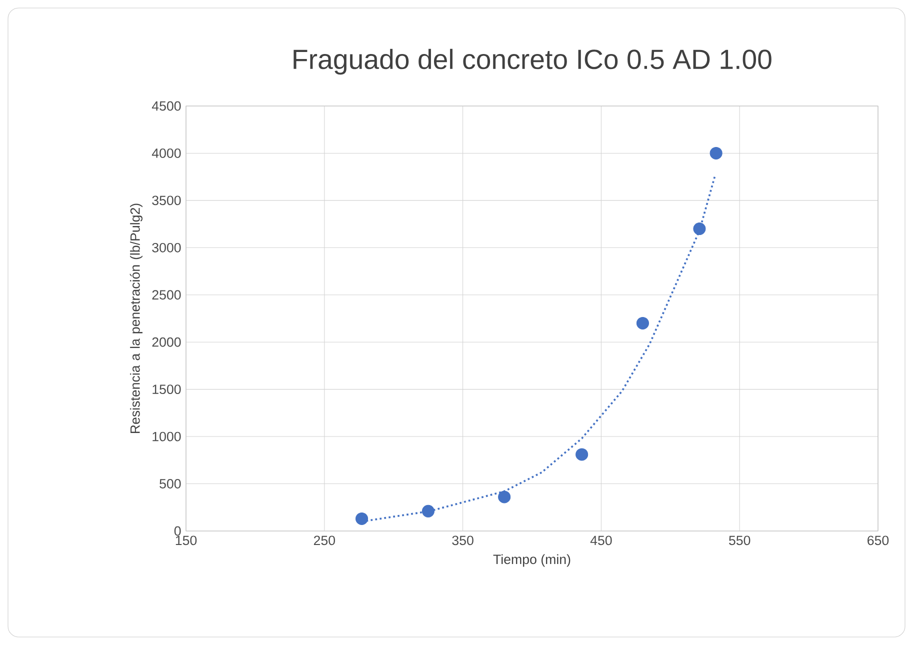  What do you see at coordinates (739, 541) in the screenshot?
I see `x-tick-label: 550` at bounding box center [739, 541].